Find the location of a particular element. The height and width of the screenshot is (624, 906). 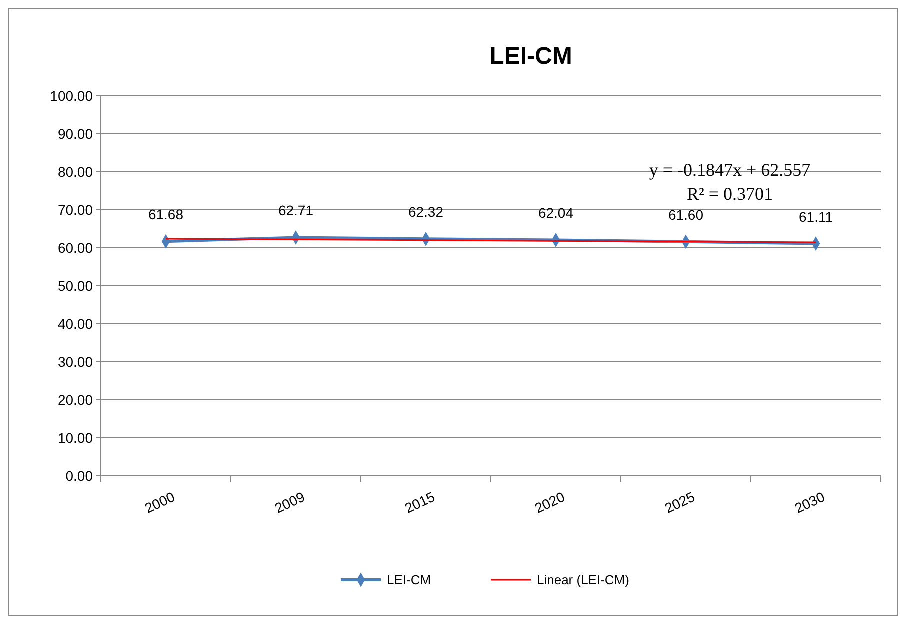

data-label: 61.68 is located at coordinates (166, 214).